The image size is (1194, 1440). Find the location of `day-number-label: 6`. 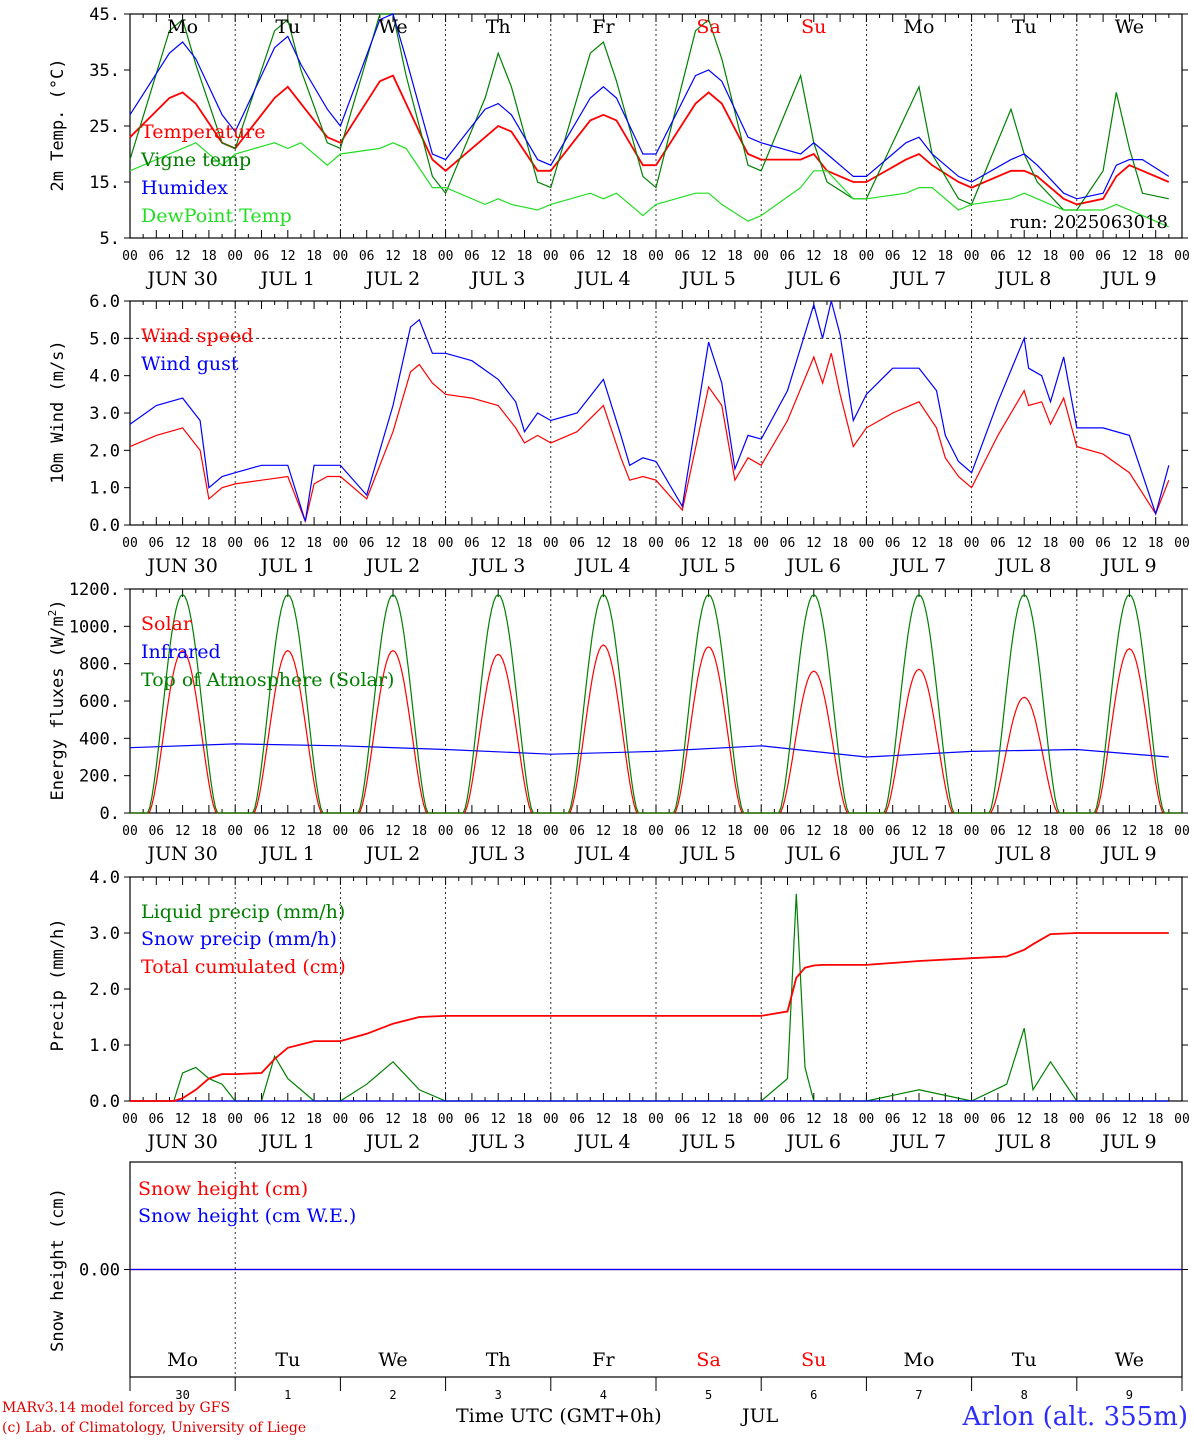

day-number-label: 6 is located at coordinates (813, 1395).